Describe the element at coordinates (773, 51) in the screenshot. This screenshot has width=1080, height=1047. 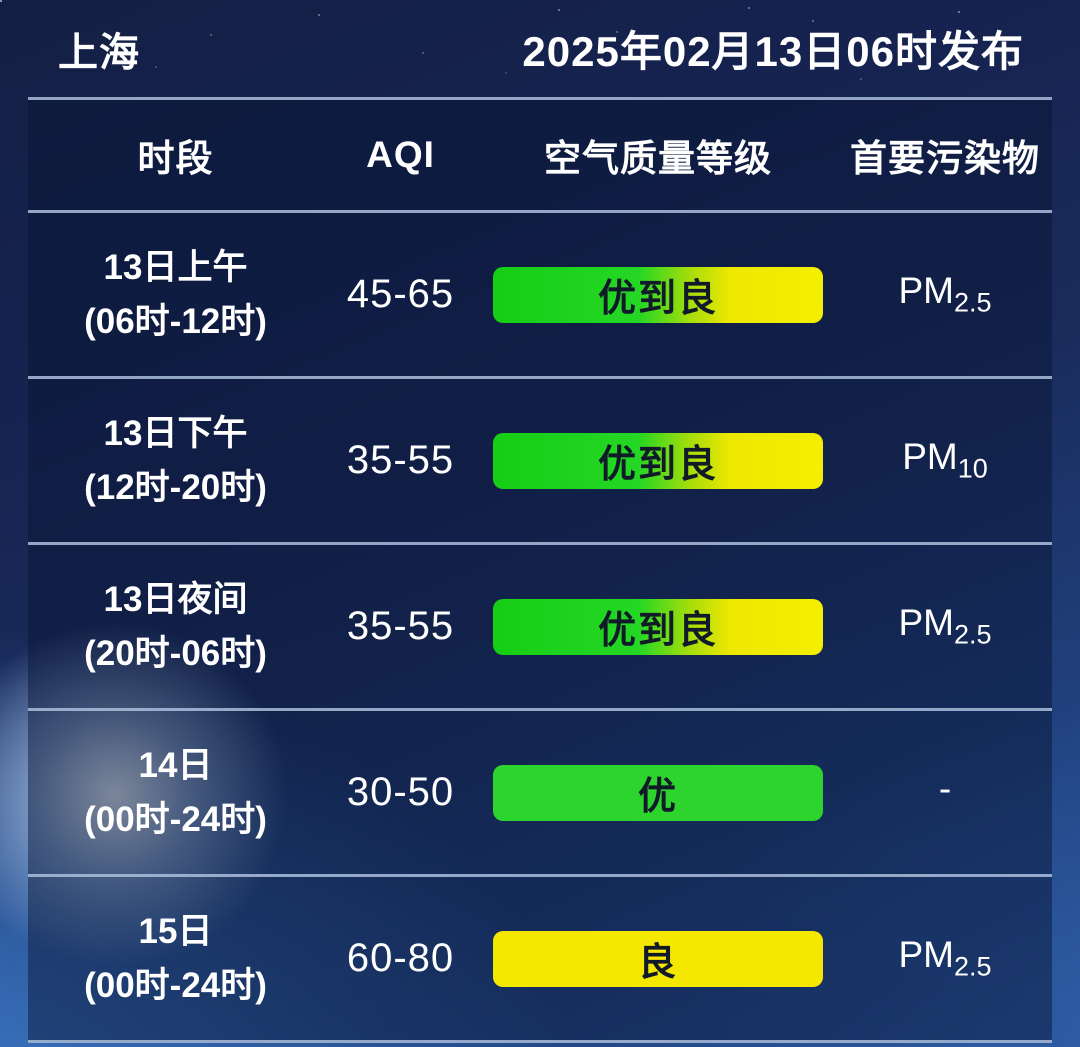
I see `publish-time: 2025年02月13日06时发布` at that location.